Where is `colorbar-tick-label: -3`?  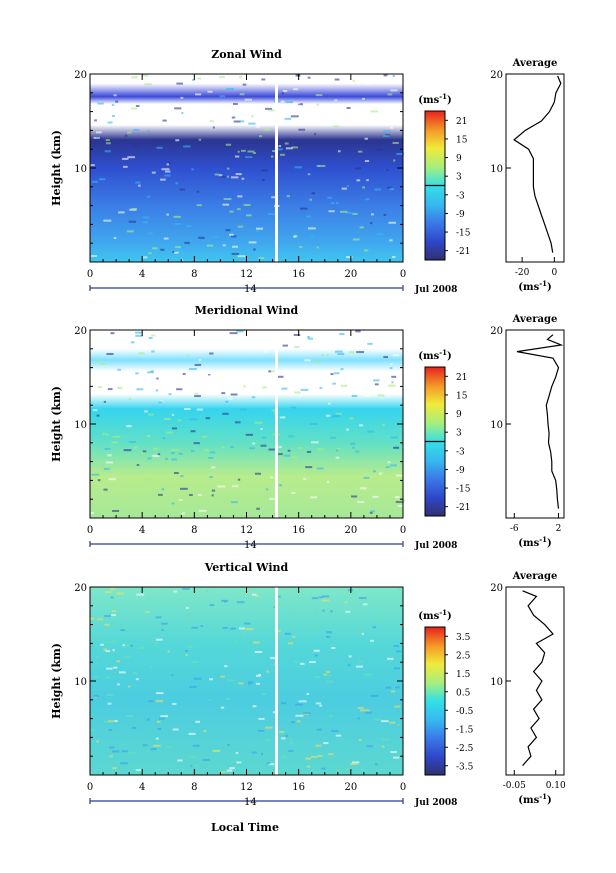 colorbar-tick-label: -3 is located at coordinates (460, 452).